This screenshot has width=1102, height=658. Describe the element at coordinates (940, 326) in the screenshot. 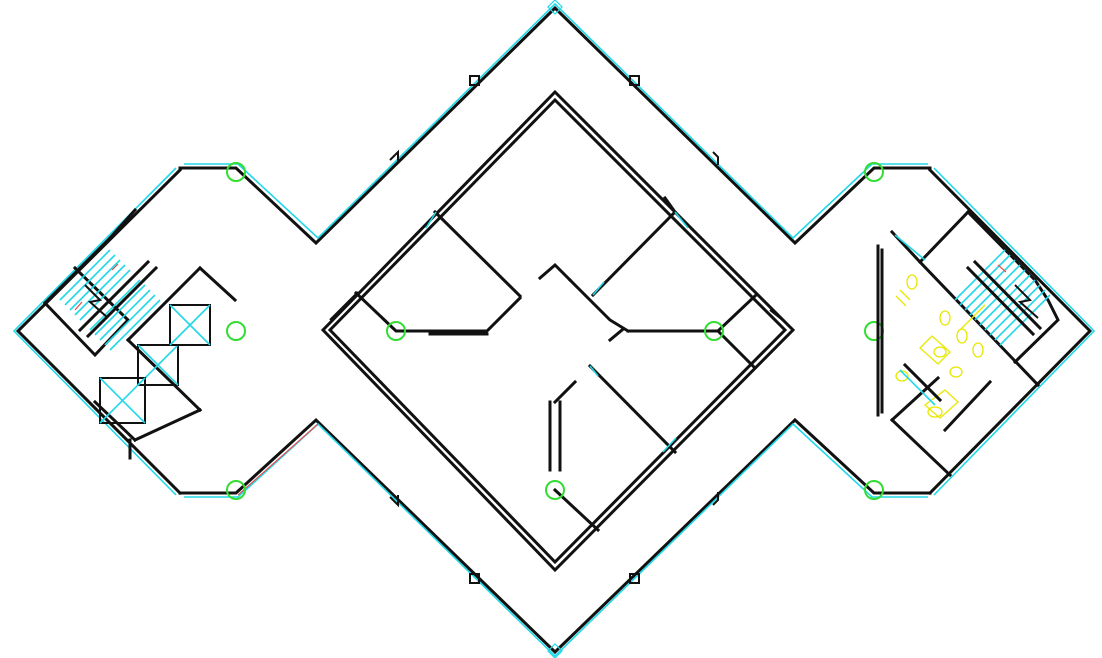

I see `toilet-fixture-symbol` at that location.